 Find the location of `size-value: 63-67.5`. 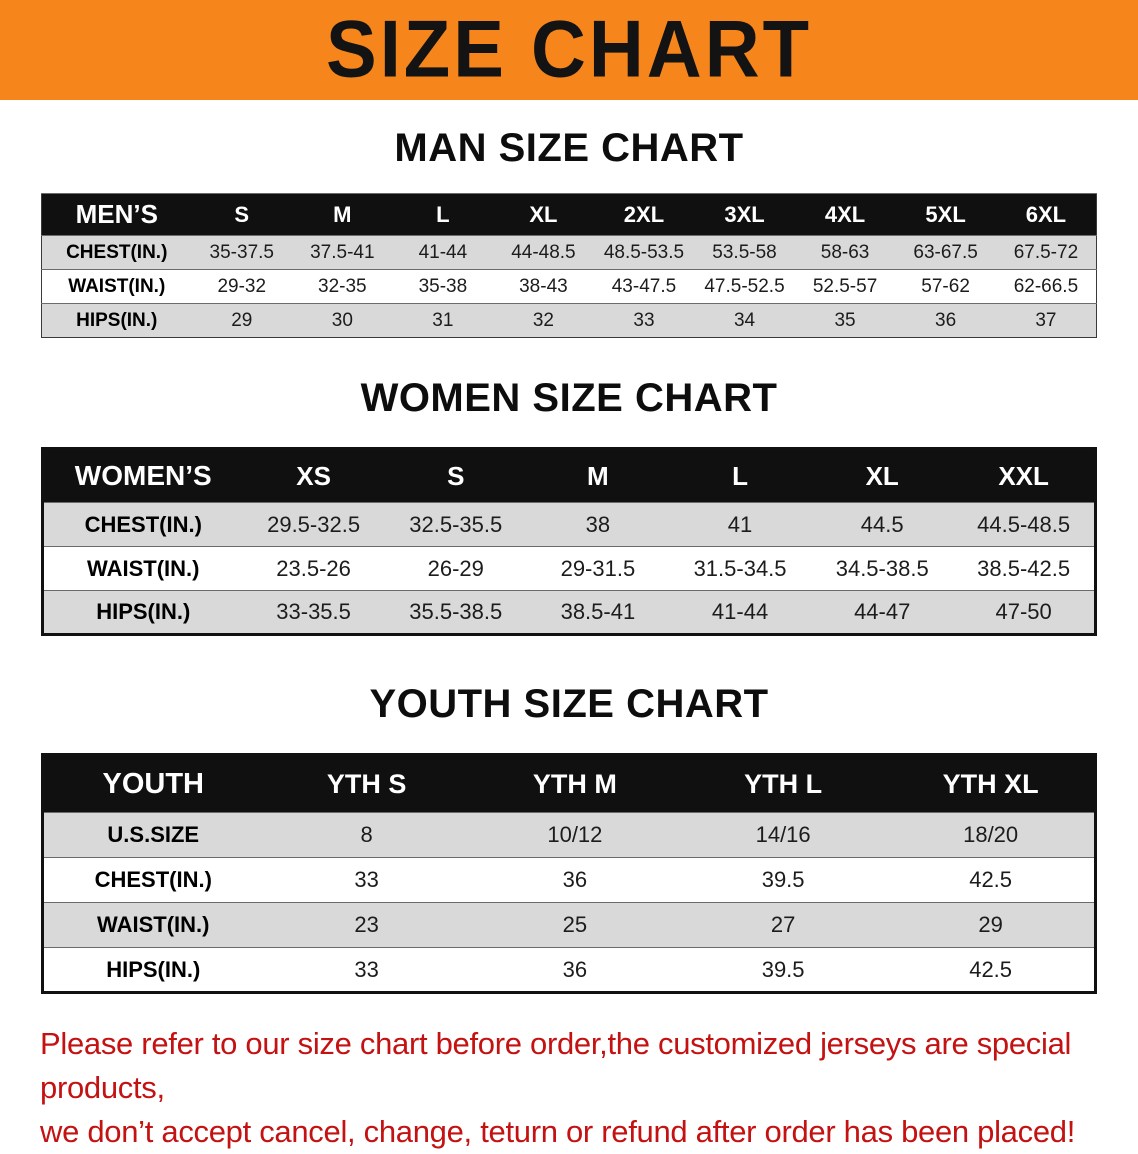

size-value: 63-67.5 is located at coordinates (945, 252).